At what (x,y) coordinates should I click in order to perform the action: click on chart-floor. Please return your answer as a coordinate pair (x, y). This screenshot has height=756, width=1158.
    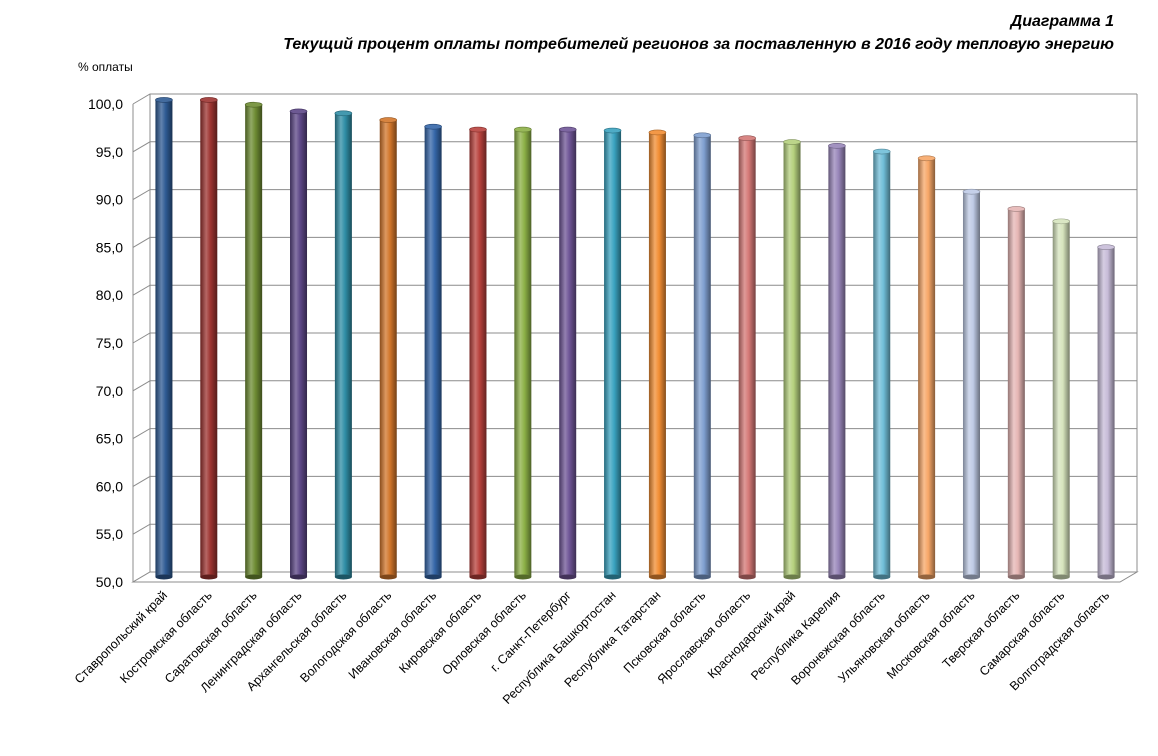
    Looking at the image, I should click on (635, 577).